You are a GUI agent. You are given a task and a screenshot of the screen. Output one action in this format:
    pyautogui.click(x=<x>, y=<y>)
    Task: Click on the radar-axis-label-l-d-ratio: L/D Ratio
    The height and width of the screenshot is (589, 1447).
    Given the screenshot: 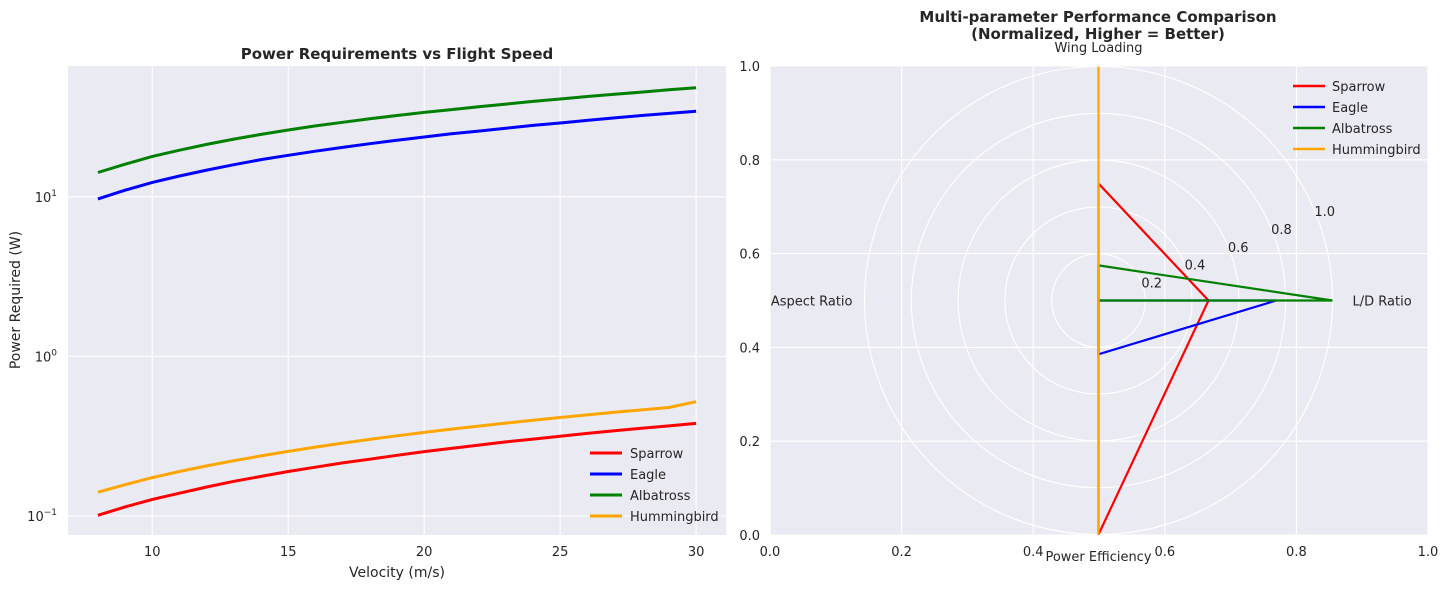 What is the action you would take?
    pyautogui.click(x=1382, y=302)
    